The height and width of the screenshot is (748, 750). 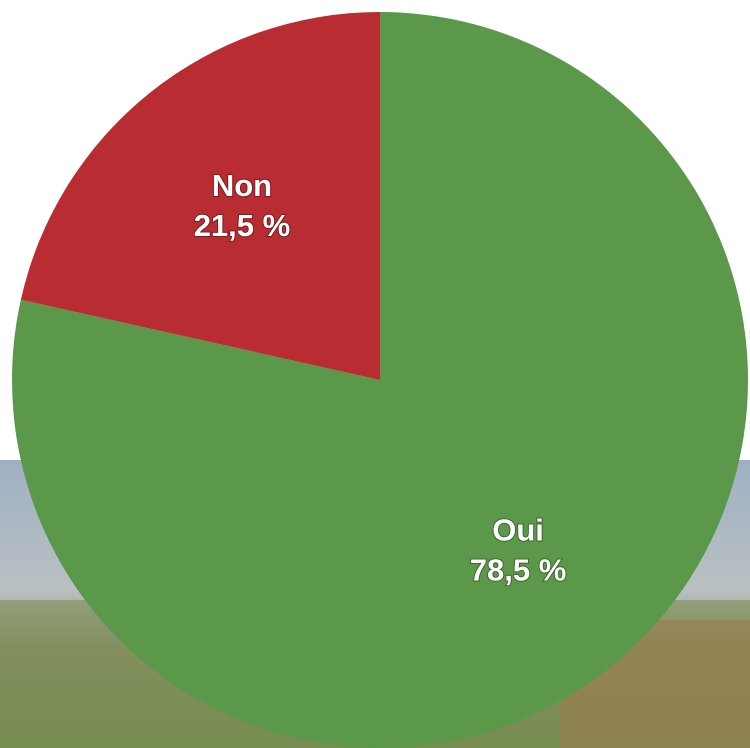 What do you see at coordinates (518, 570) in the screenshot?
I see `slice-value-label: 78,5 %` at bounding box center [518, 570].